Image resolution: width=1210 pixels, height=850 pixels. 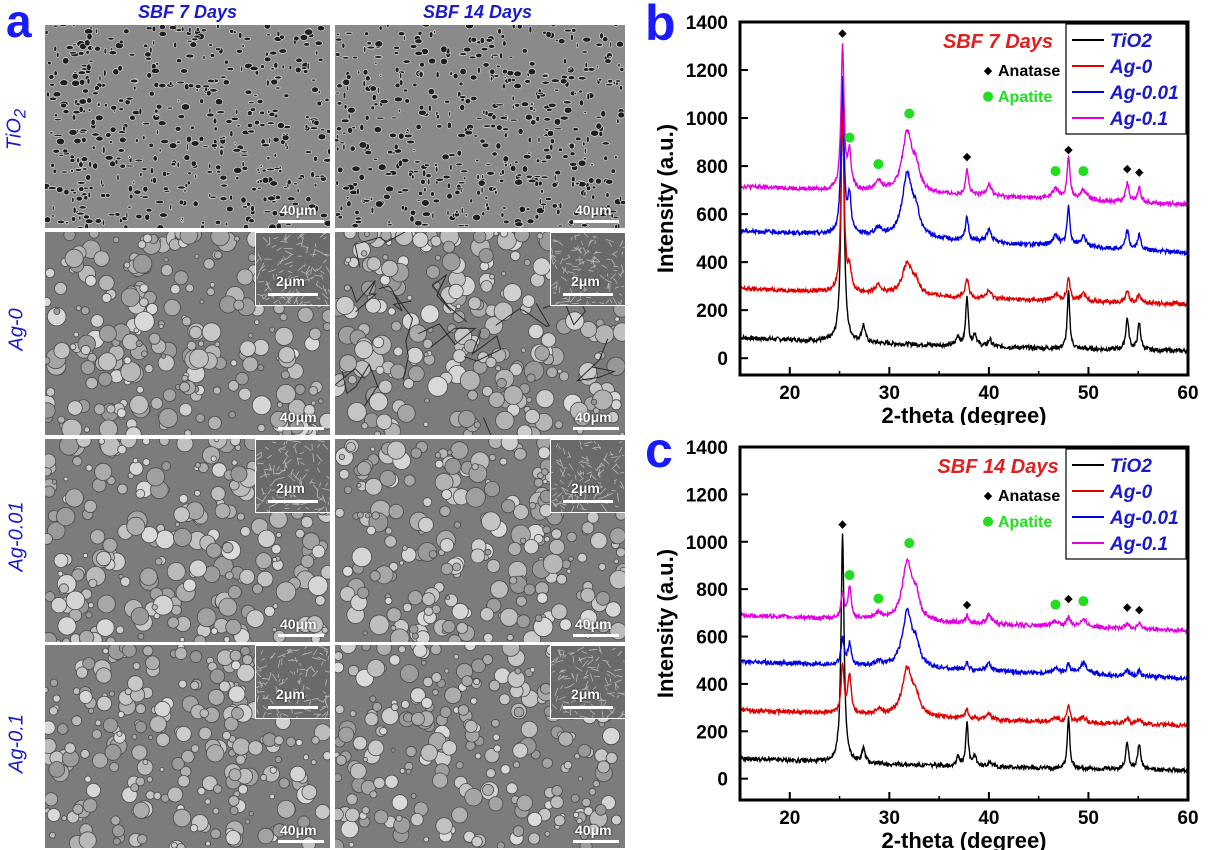 I want to click on column-label-14-days: SBF 14 Days, so click(x=477, y=12).